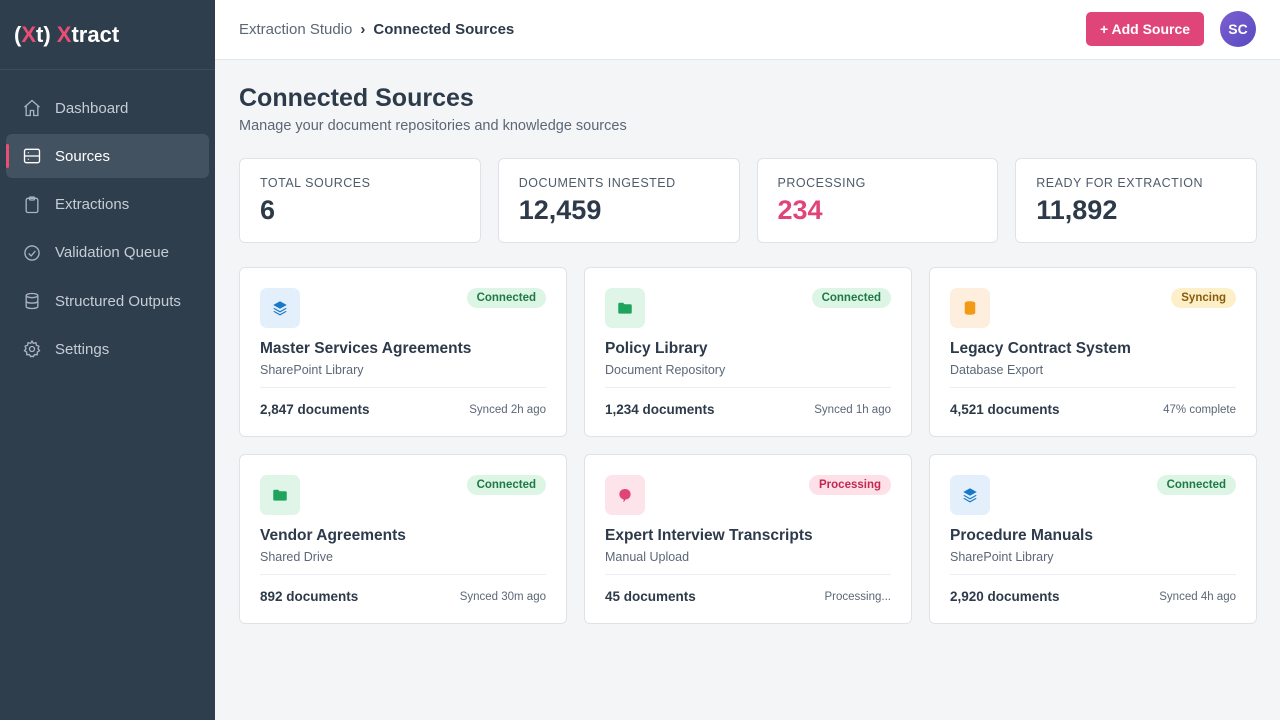 This screenshot has height=720, width=1280. Describe the element at coordinates (647, 557) in the screenshot. I see `source-type: Manual Upload` at that location.